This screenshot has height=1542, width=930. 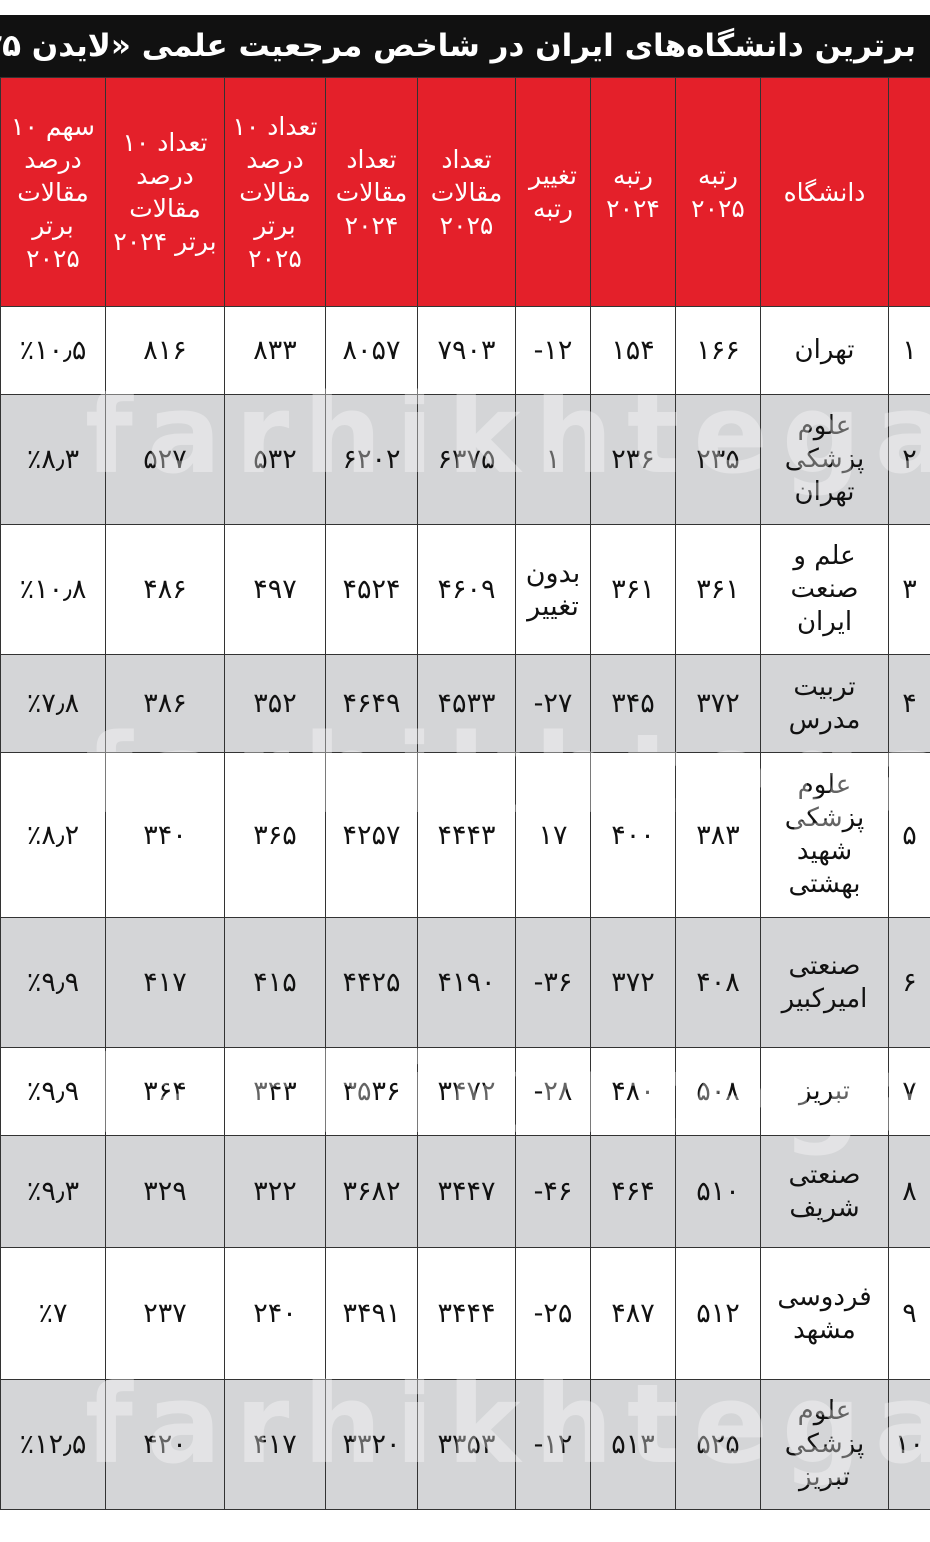 I want to click on cell-top10-share-2025: ٪۸٫۳, so click(x=53, y=459).